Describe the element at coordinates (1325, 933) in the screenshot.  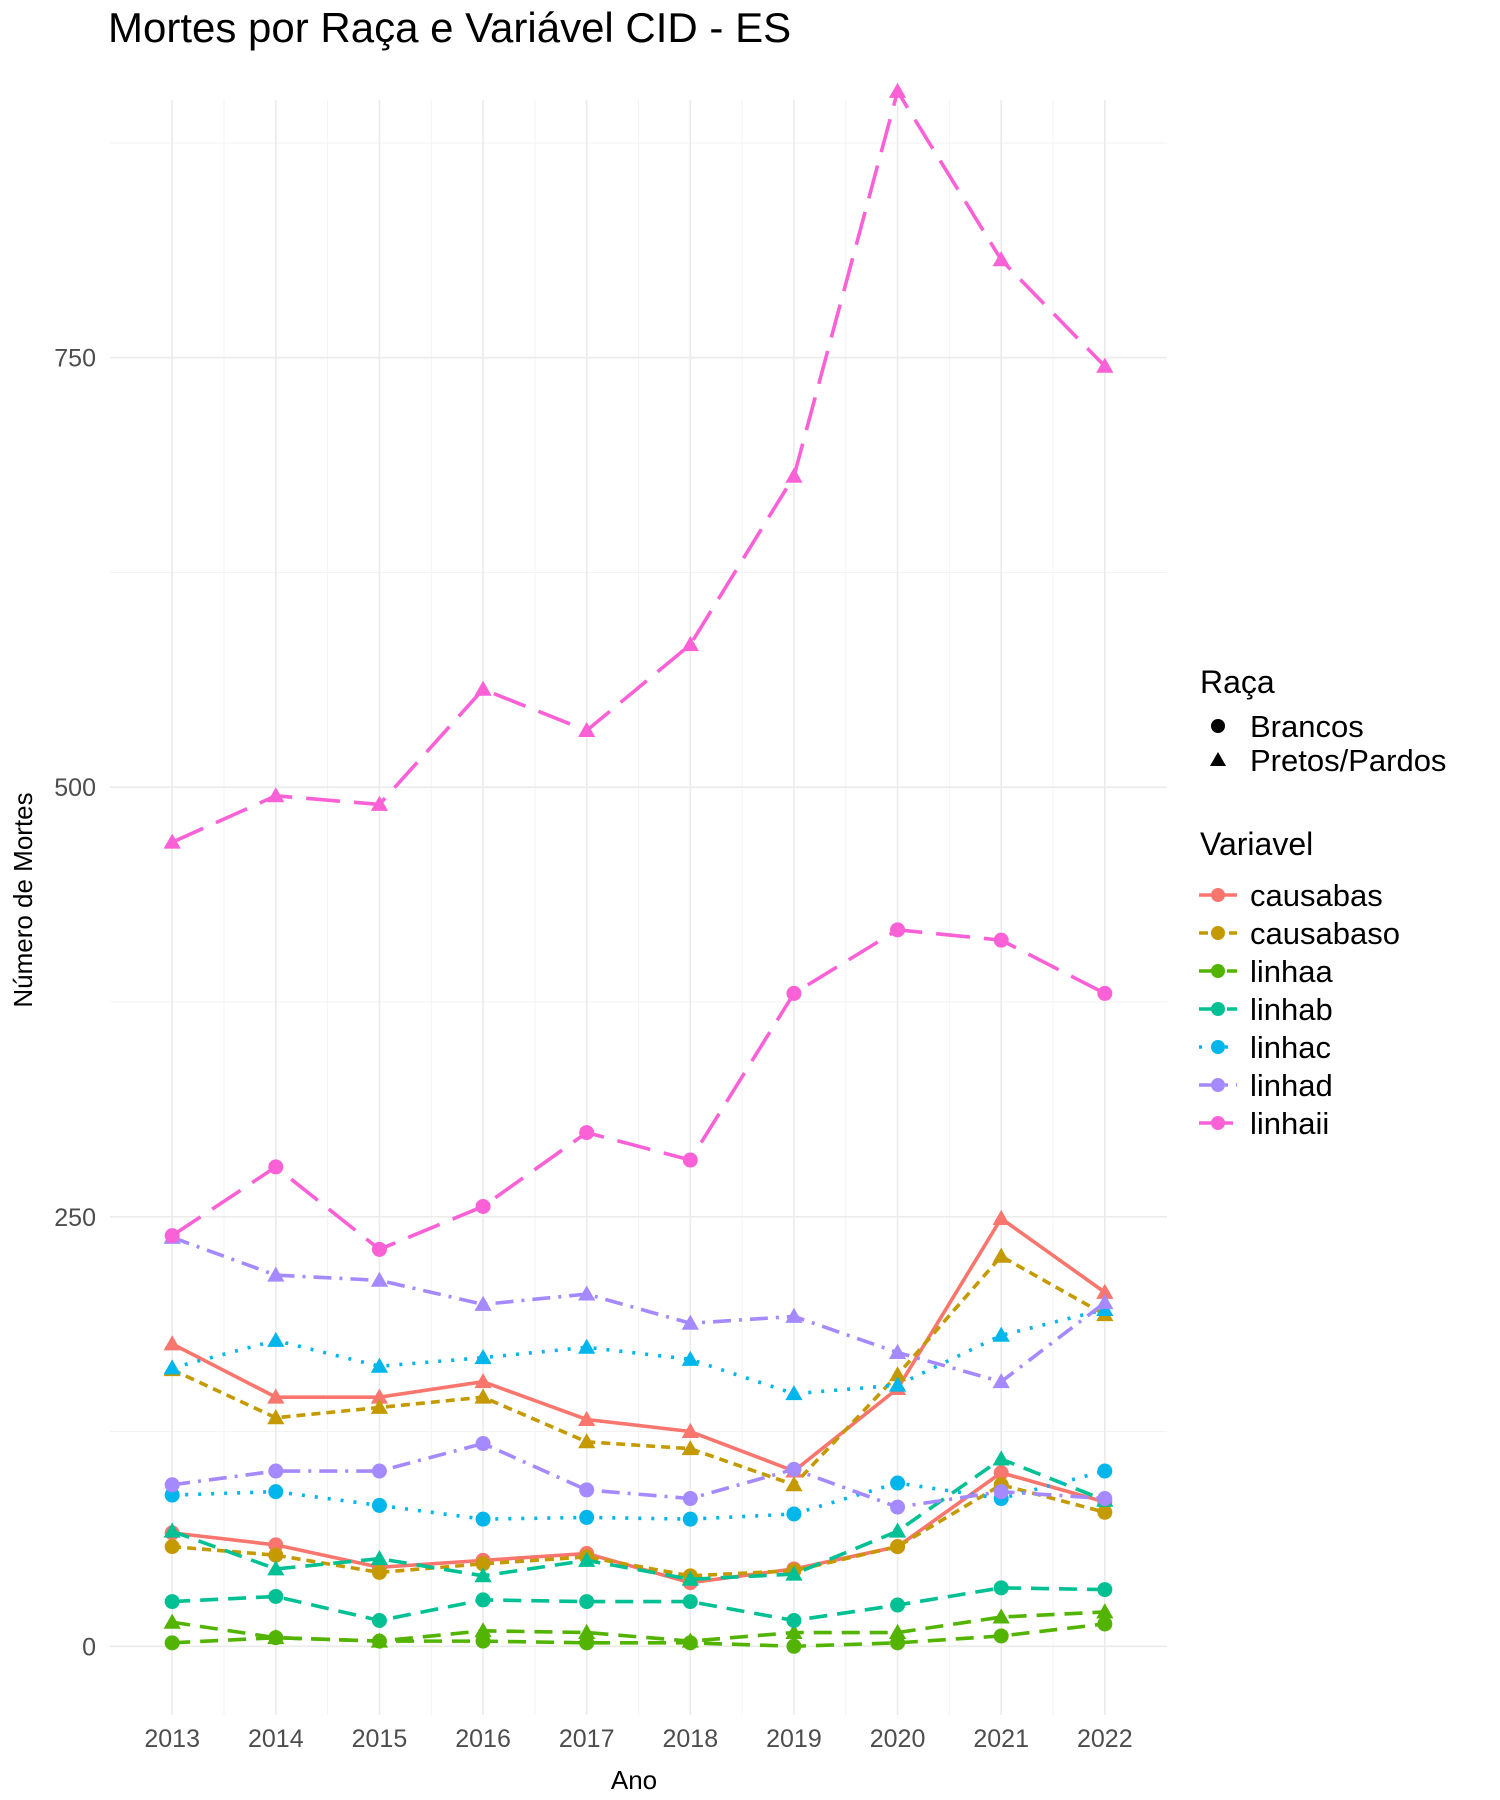
I see `legend-label: causabaso` at that location.